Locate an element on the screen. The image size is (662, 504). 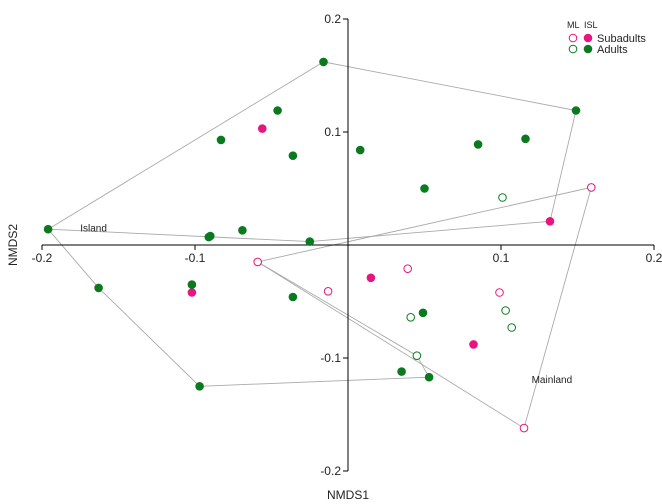
y-axis-title: NMDS2 is located at coordinates (13, 245).